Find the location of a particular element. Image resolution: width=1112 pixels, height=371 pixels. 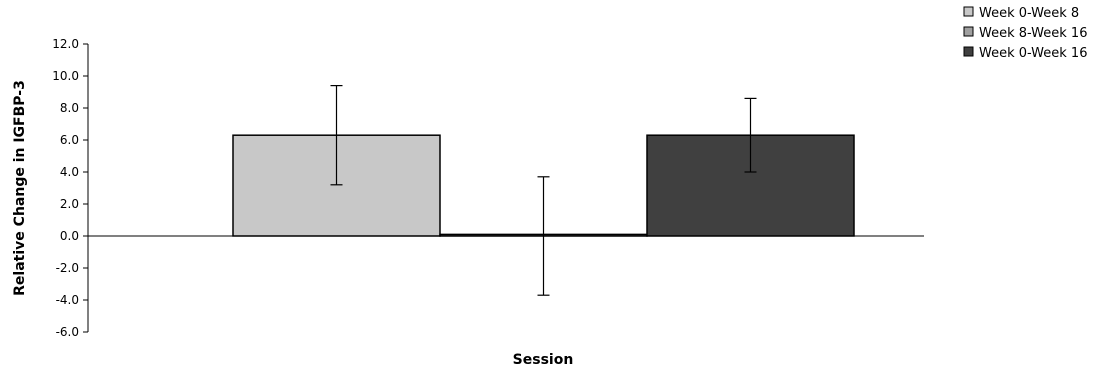

legend-label: Week 8-Week 16 is located at coordinates (1033, 33).